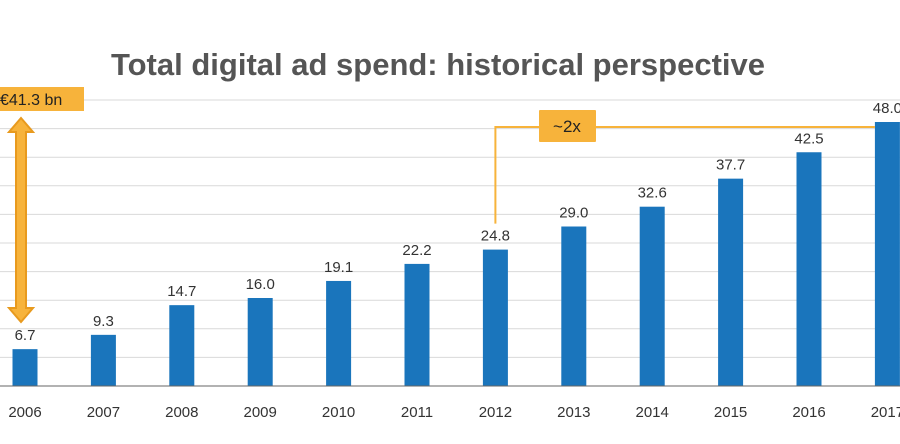 Image resolution: width=900 pixels, height=444 pixels. What do you see at coordinates (573, 213) in the screenshot?
I see `bar-value-label: 29.0` at bounding box center [573, 213].